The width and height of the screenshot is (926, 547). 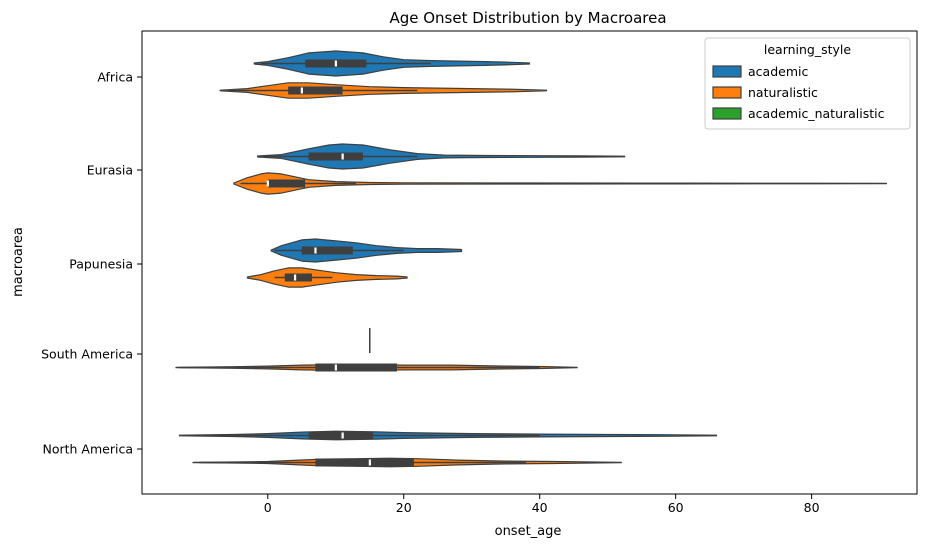 I want to click on violin-academic-africa, so click(x=392, y=63).